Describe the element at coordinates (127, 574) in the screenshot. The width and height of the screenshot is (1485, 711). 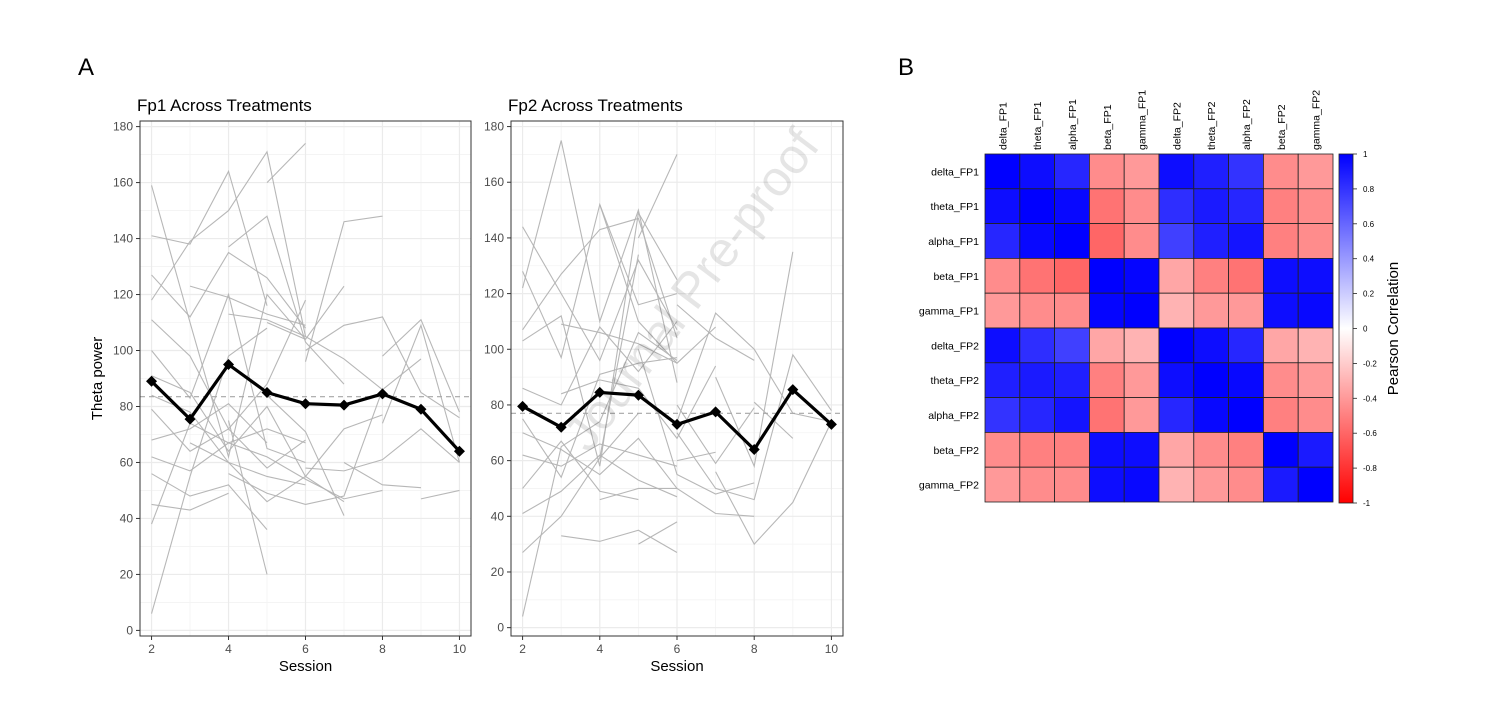
I see `fp1-y-tick-label: 20` at that location.